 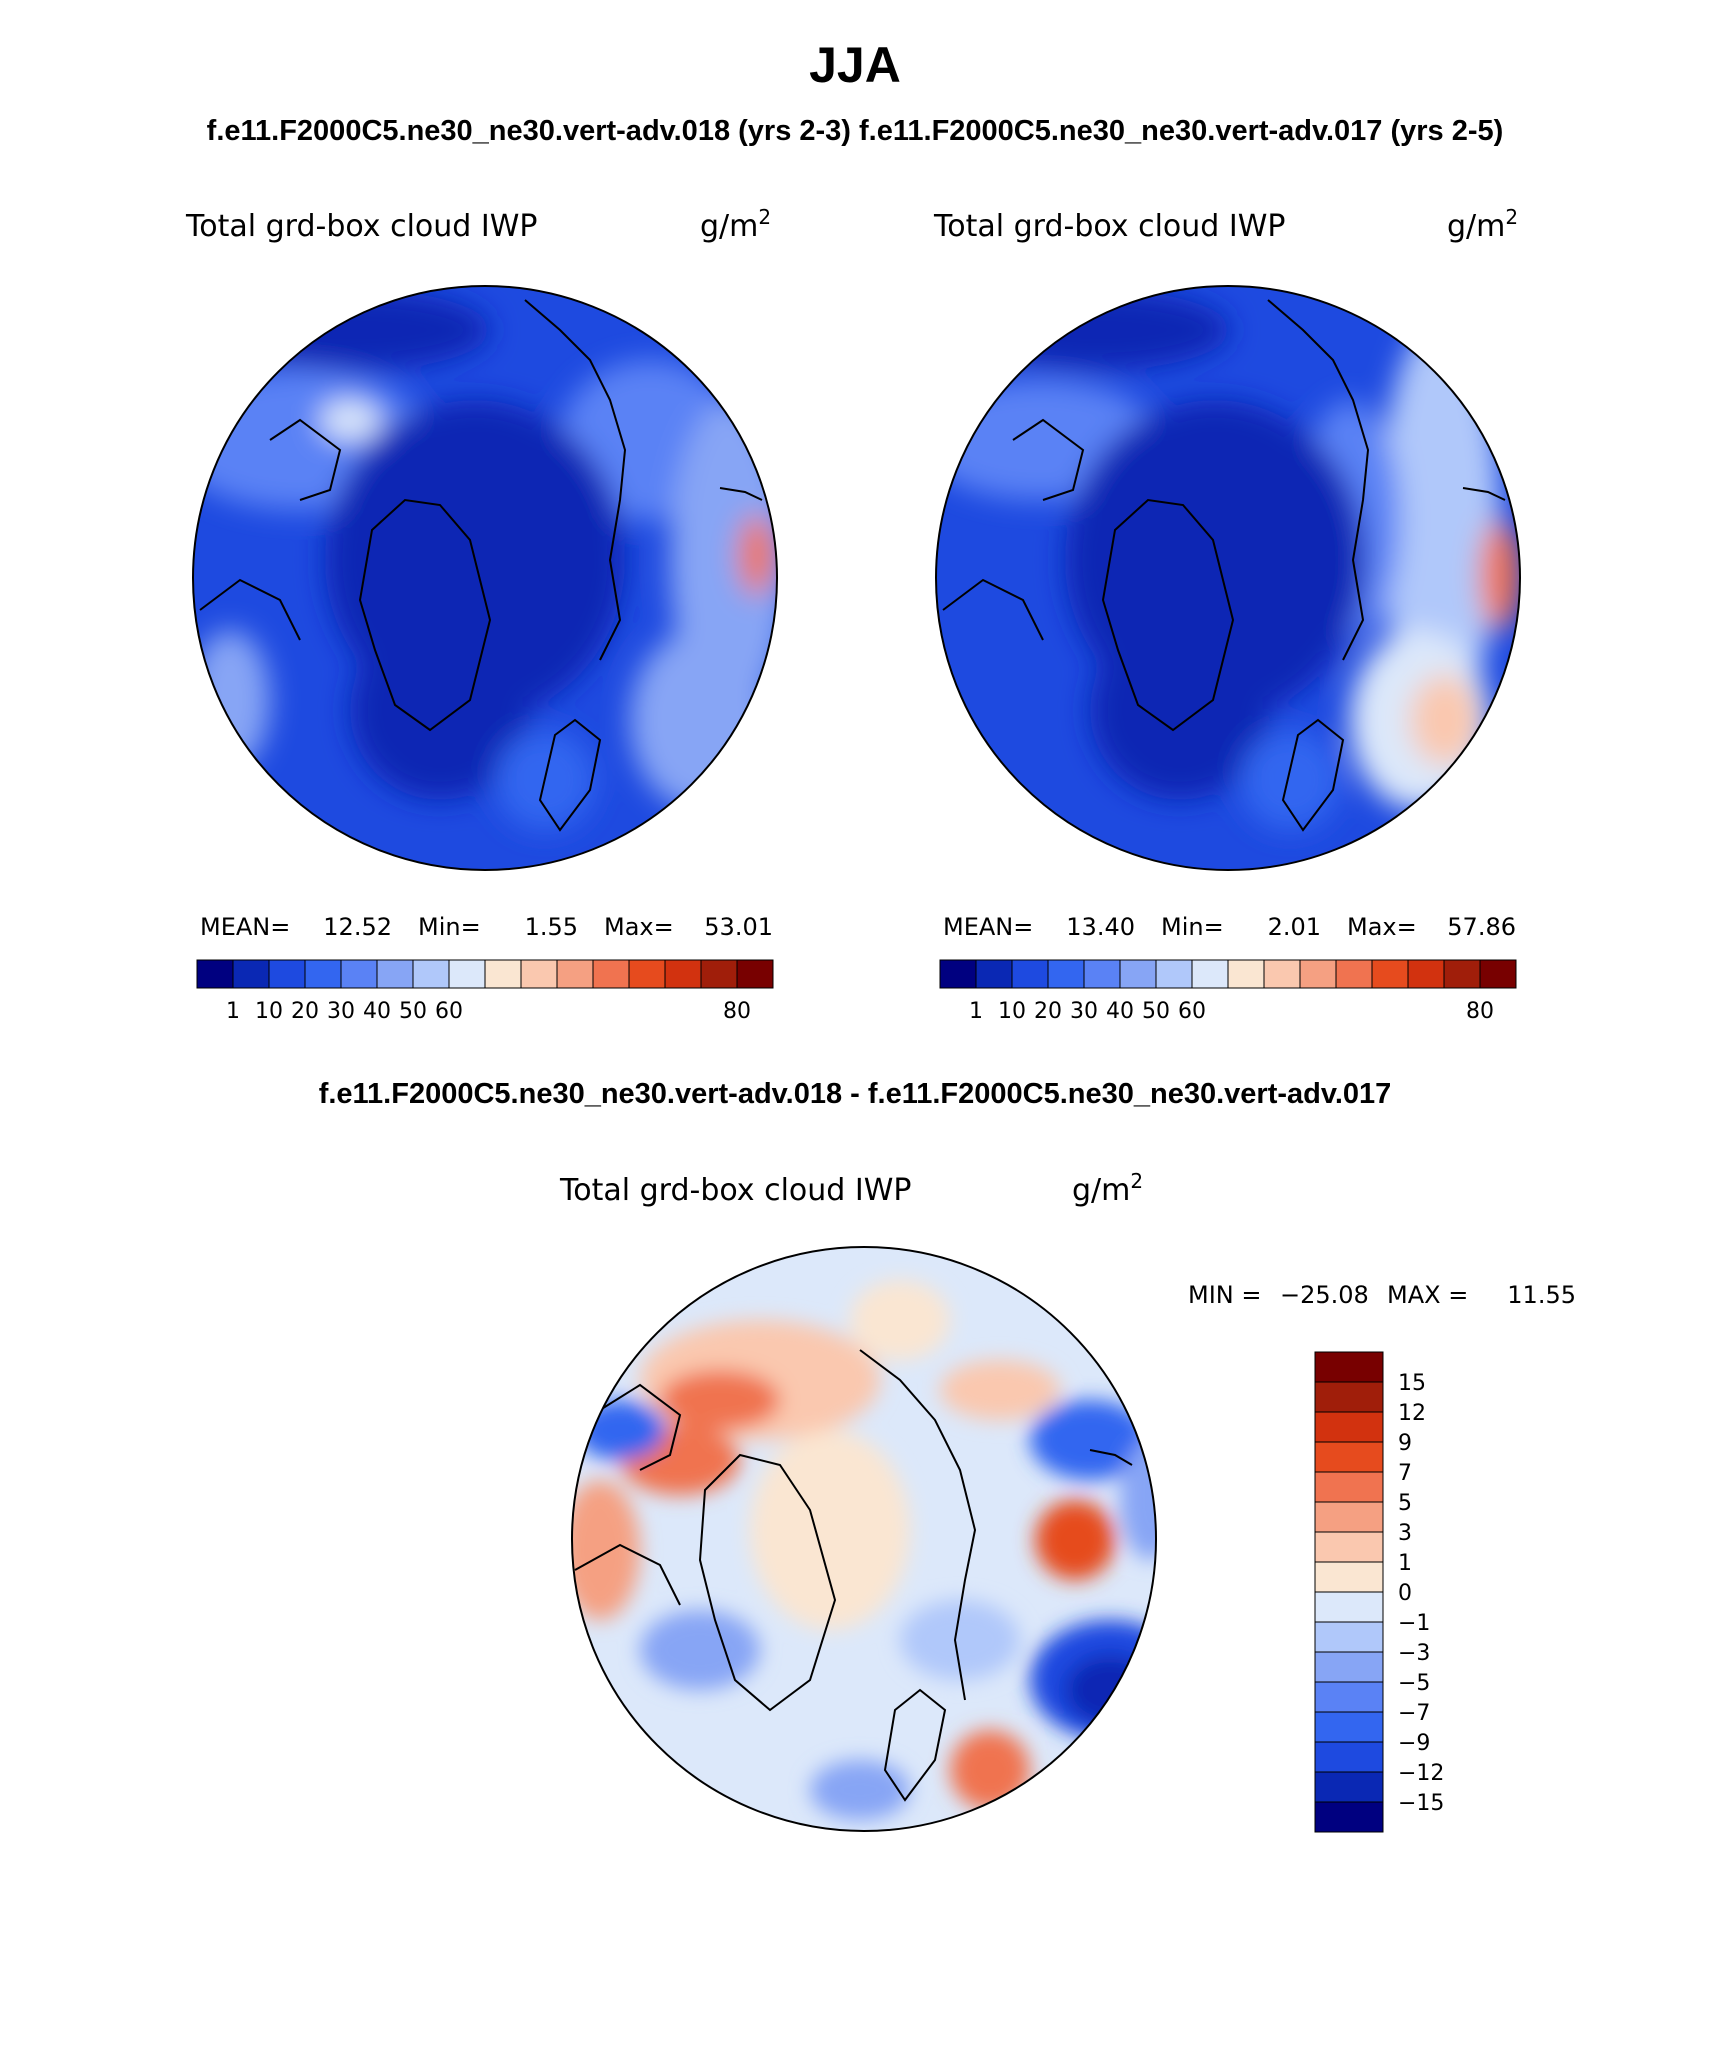 What do you see at coordinates (1412, 1413) in the screenshot?
I see `colorbar-tick-label: 12` at bounding box center [1412, 1413].